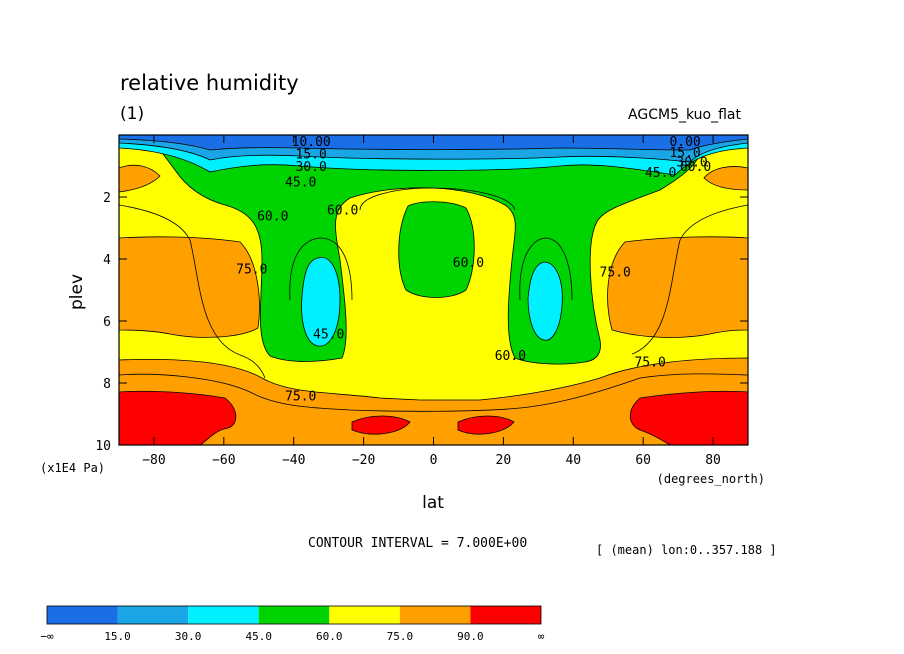  Describe the element at coordinates (677, 287) in the screenshot. I see `region-75-90-right` at that location.